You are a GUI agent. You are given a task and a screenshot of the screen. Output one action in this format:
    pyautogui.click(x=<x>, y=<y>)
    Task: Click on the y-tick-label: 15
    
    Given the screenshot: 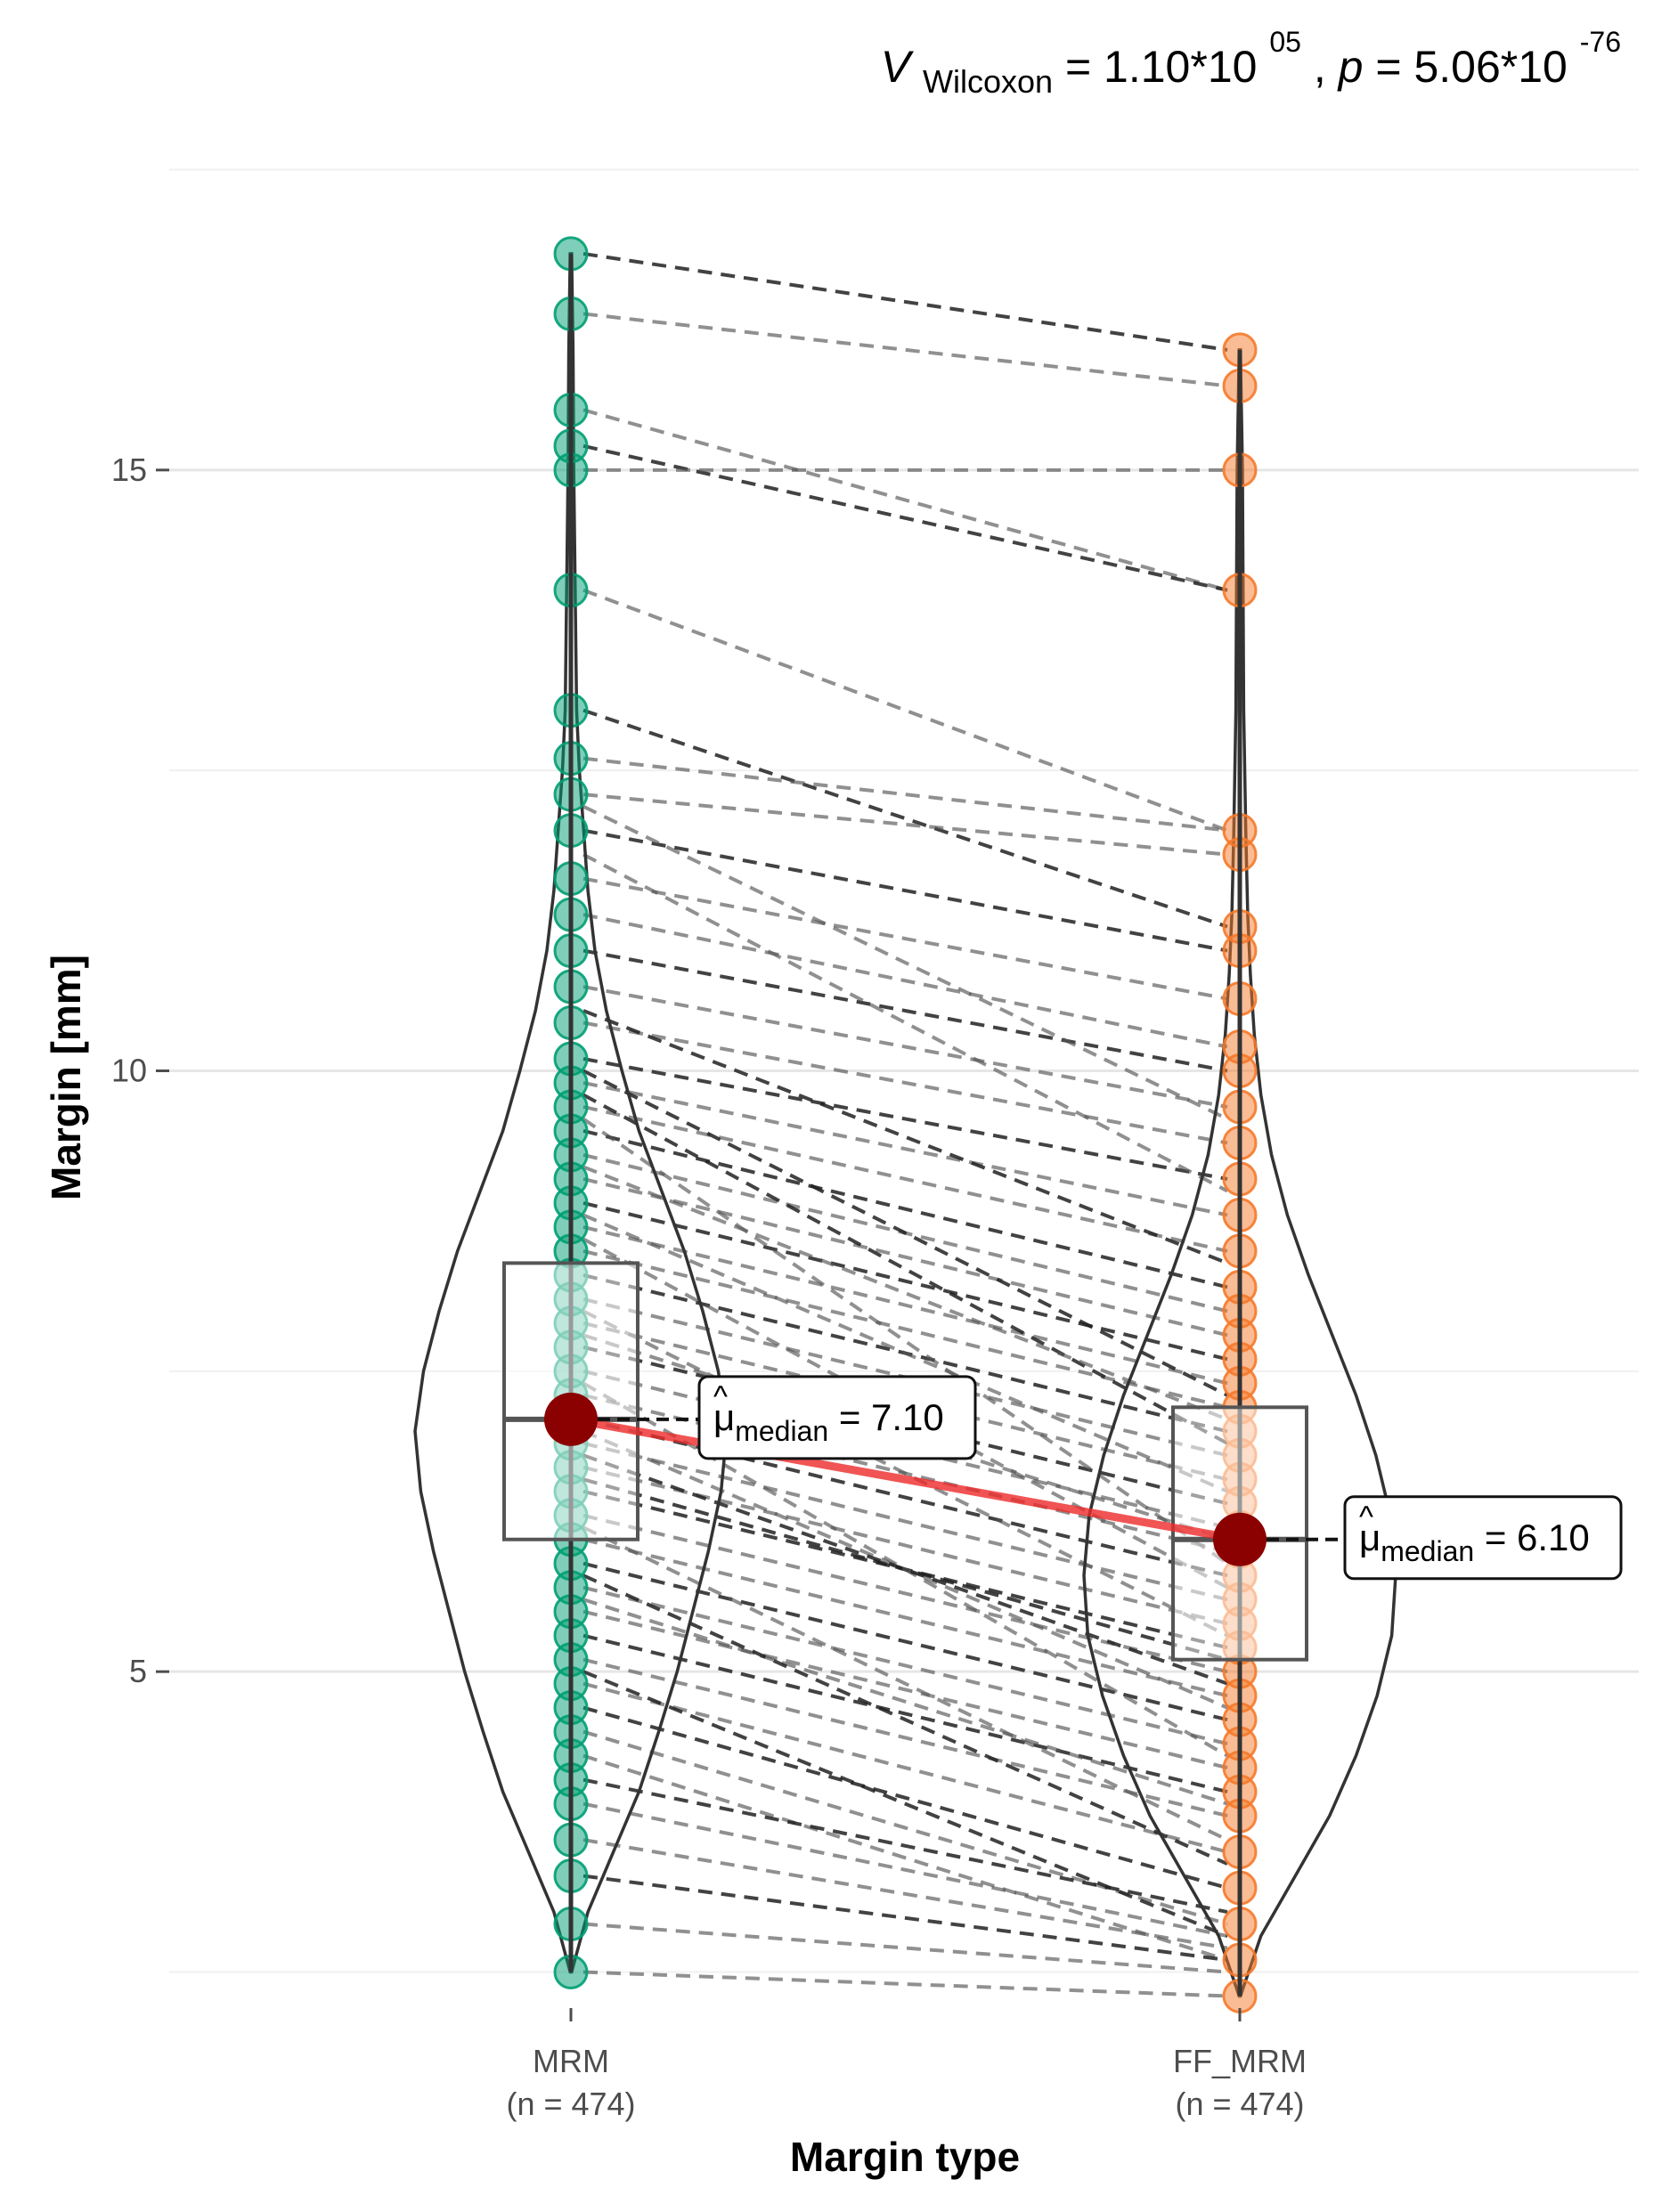 What is the action you would take?
    pyautogui.click(x=129, y=469)
    